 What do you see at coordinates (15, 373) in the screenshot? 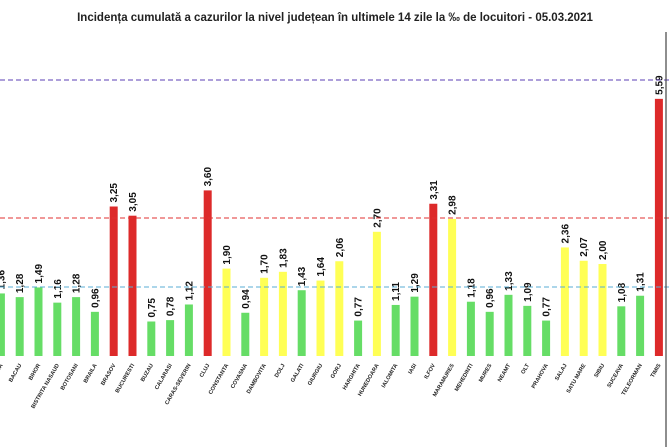
I see `category-label: BACAU` at bounding box center [15, 373].